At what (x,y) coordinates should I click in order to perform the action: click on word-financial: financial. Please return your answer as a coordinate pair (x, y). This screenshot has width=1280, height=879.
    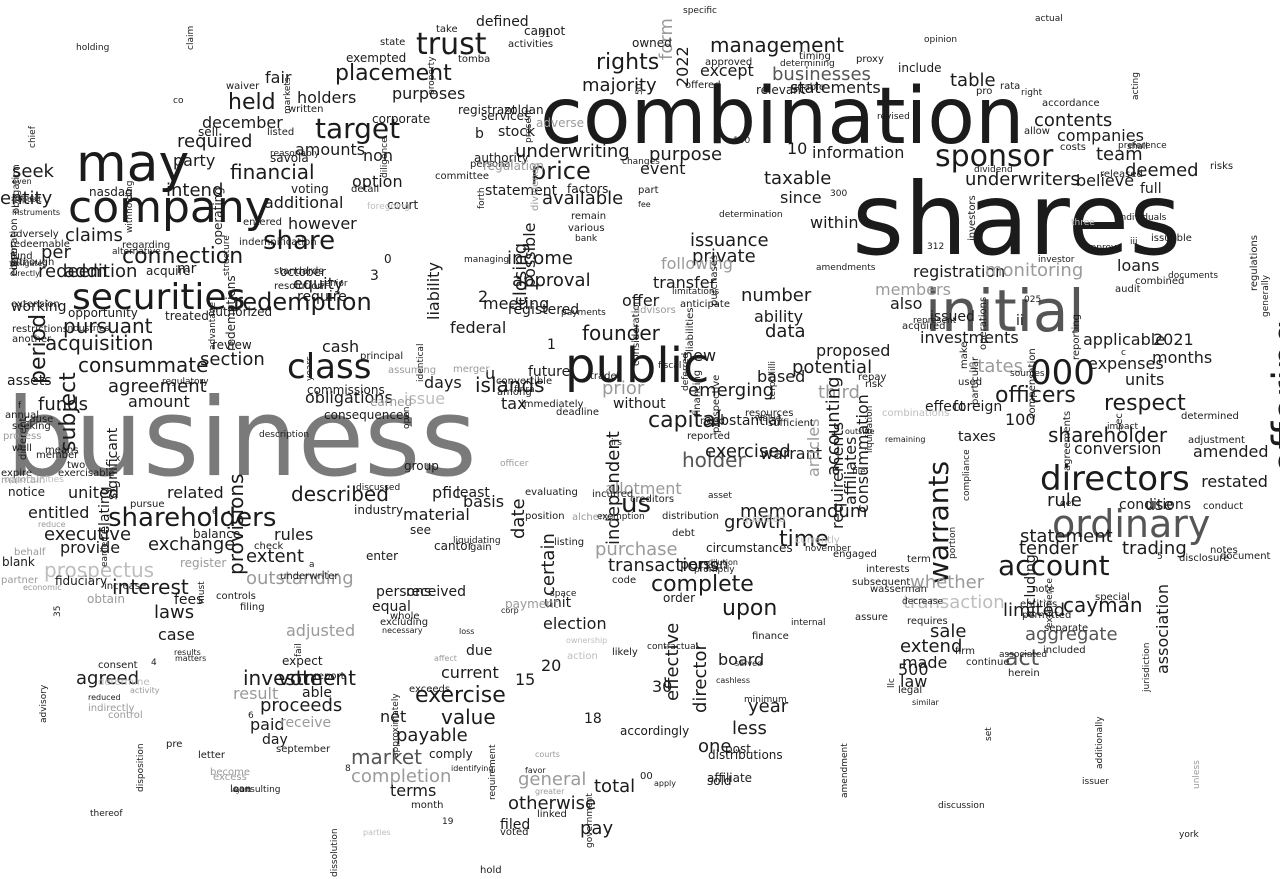
    Looking at the image, I should click on (272, 172).